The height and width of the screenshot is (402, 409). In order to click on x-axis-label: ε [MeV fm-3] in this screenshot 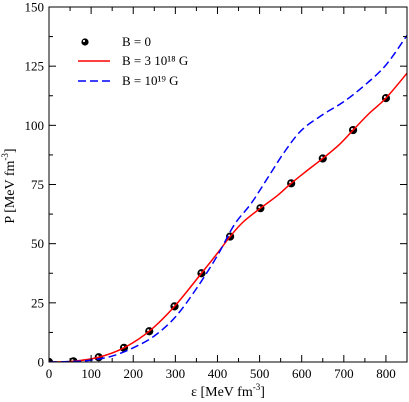, I will do `click(228, 391)`.